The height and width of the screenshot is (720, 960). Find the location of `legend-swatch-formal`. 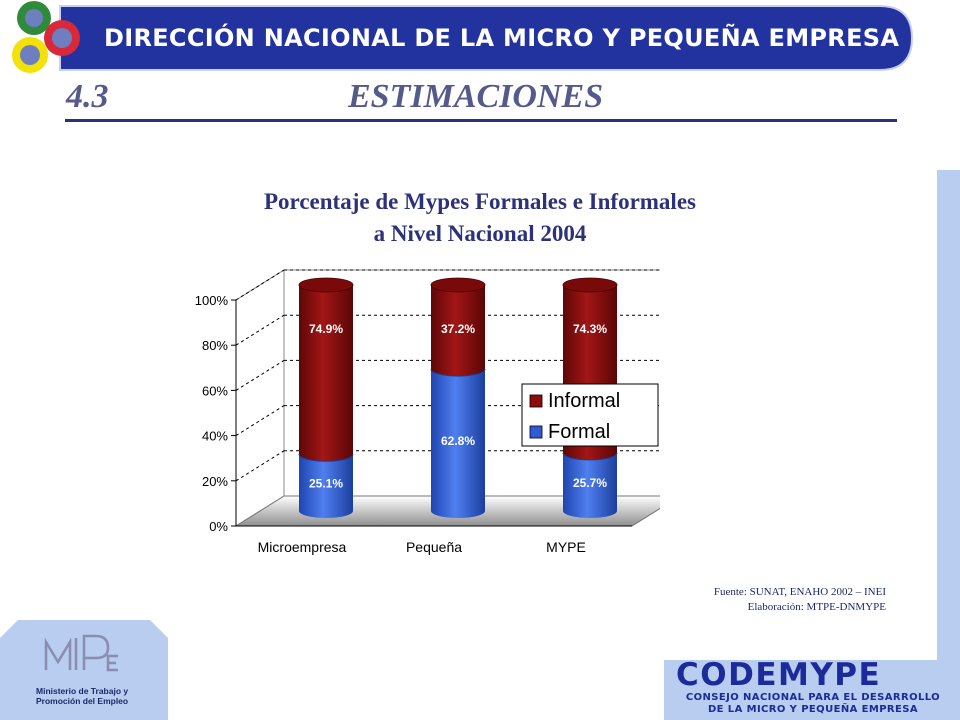

legend-swatch-formal is located at coordinates (536, 432).